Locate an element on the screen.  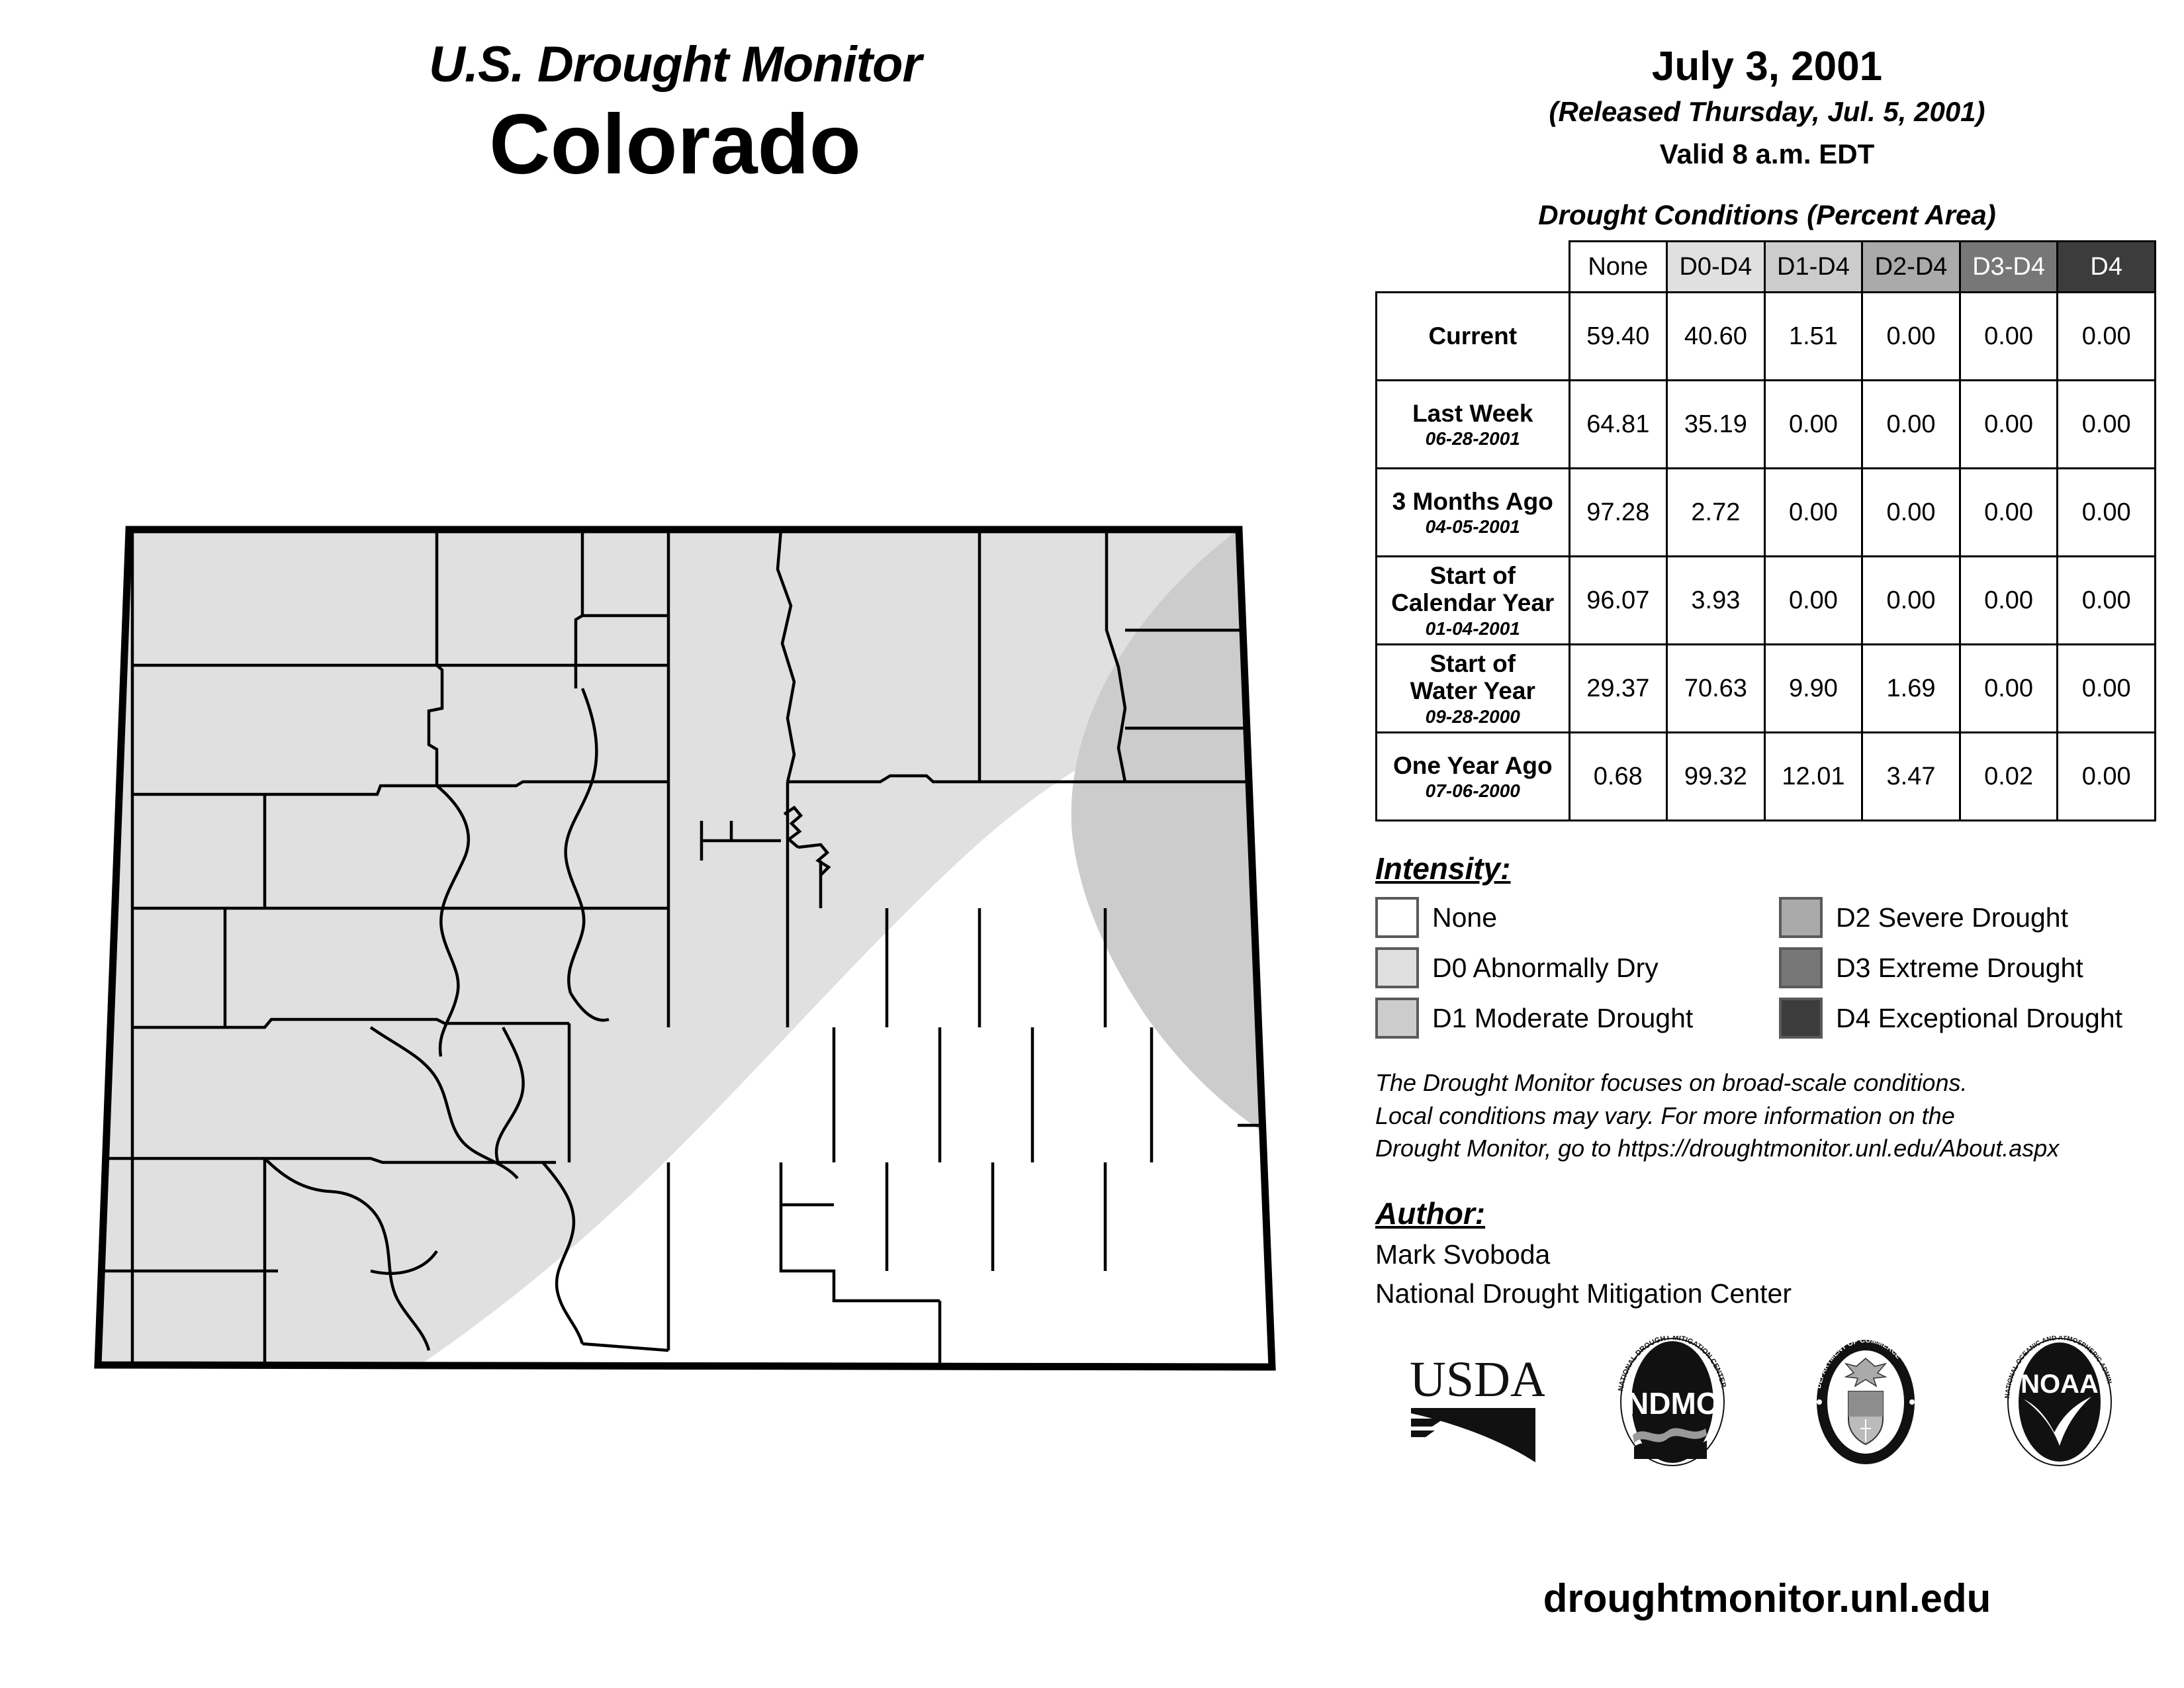
ndmc-logo: NDMC NATIONAL DROUGHT MITIGATION CENTER is located at coordinates (1672, 1403).